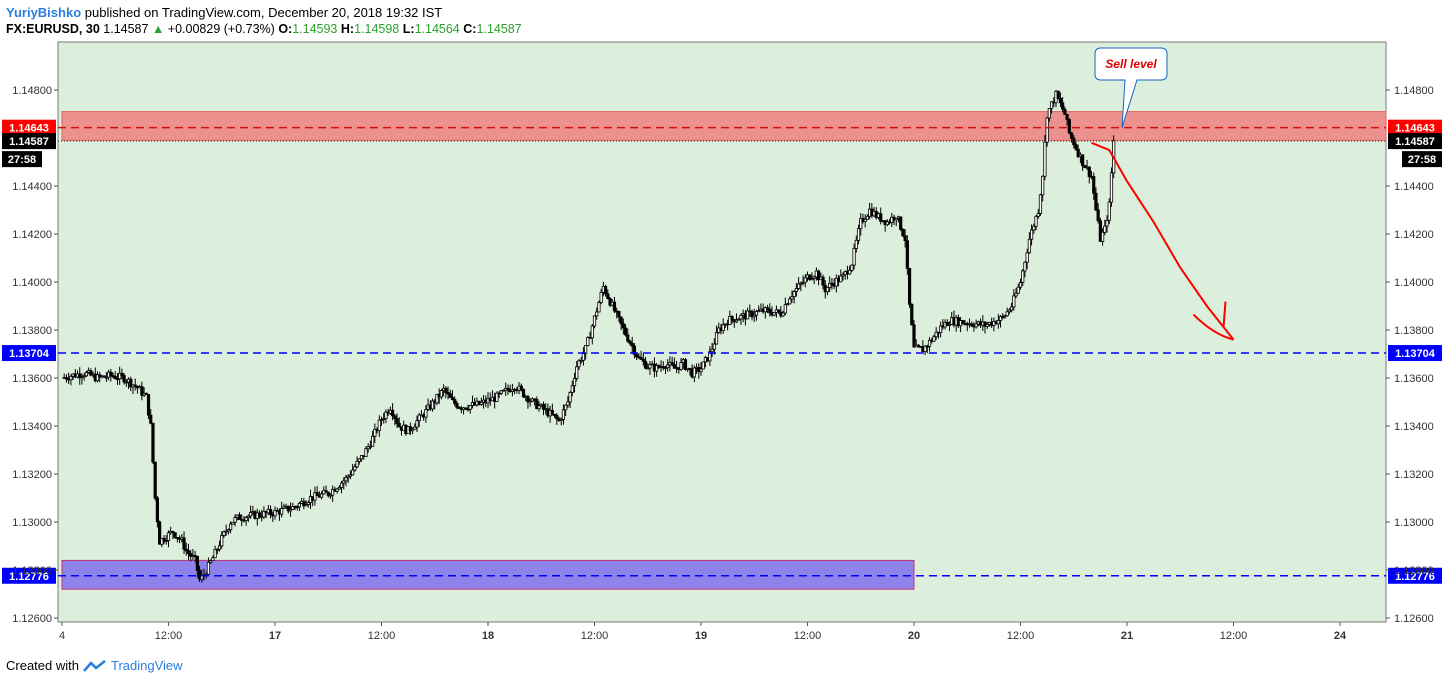 This screenshot has width=1444, height=684. Describe the element at coordinates (408, 29) in the screenshot. I see `low-label: L:` at that location.